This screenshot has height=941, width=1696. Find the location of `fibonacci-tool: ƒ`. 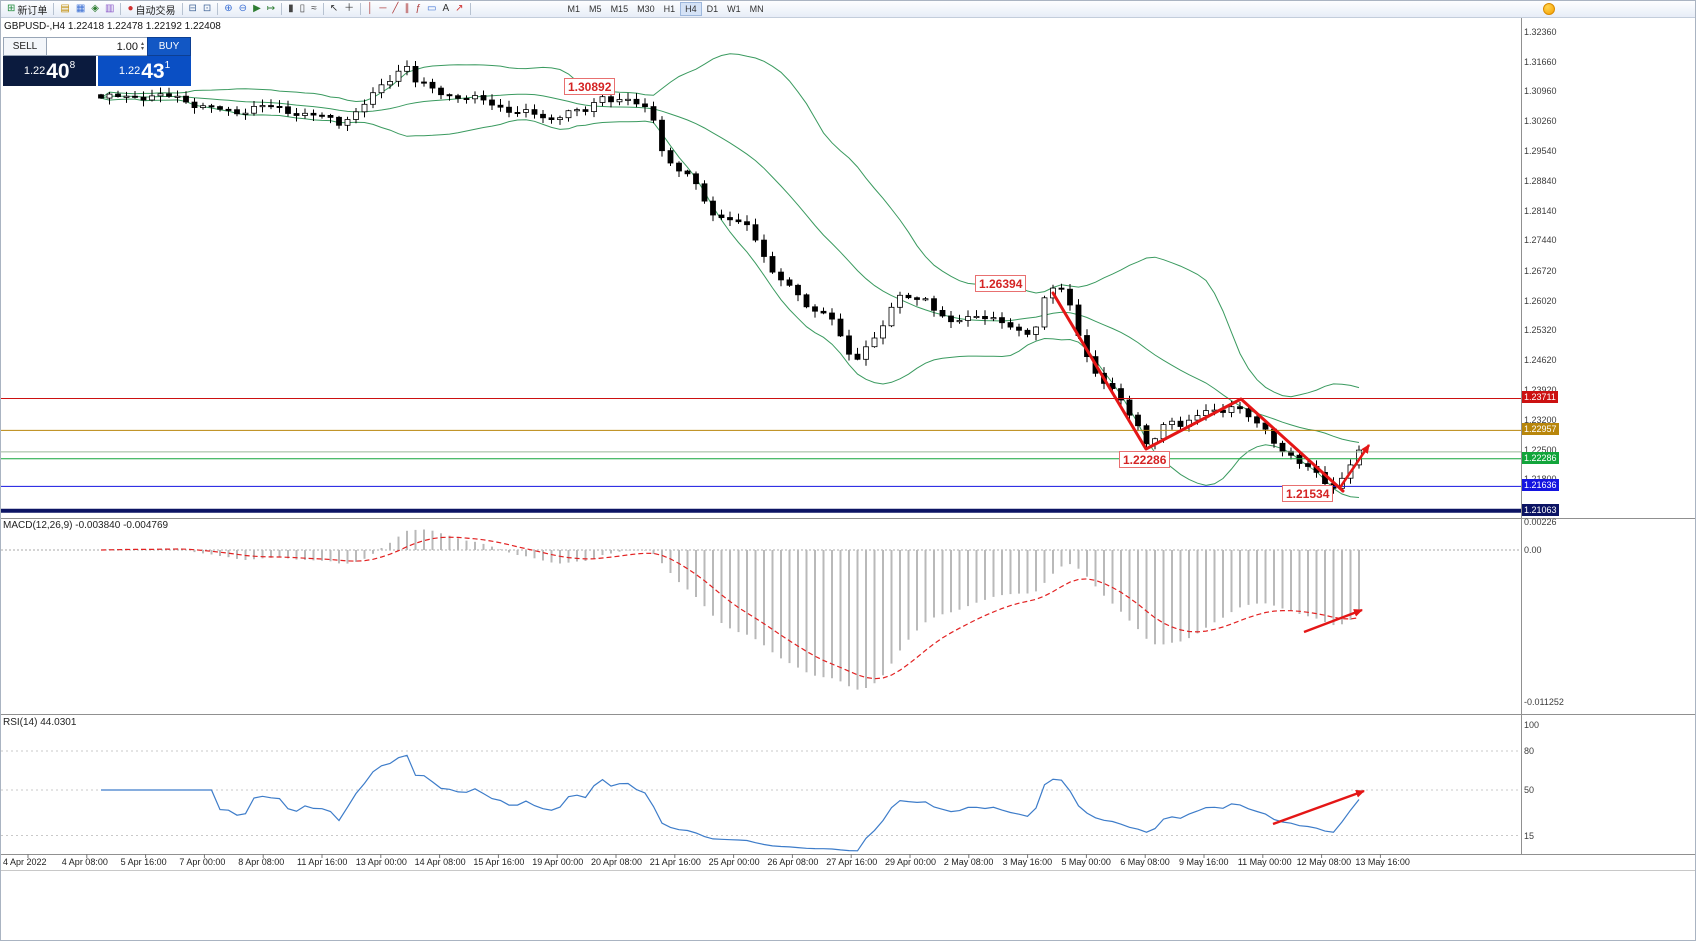

fibonacci-tool: ƒ is located at coordinates (418, 9).